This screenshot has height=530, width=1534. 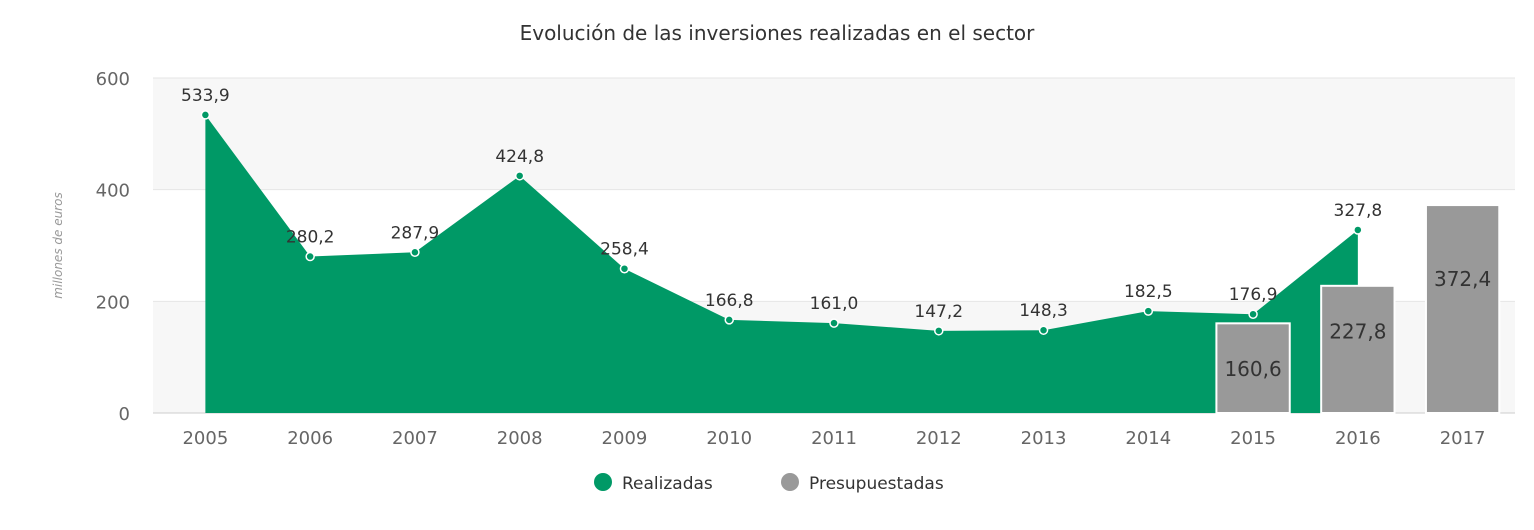 I want to click on y-tick-label: 400, so click(x=113, y=191).